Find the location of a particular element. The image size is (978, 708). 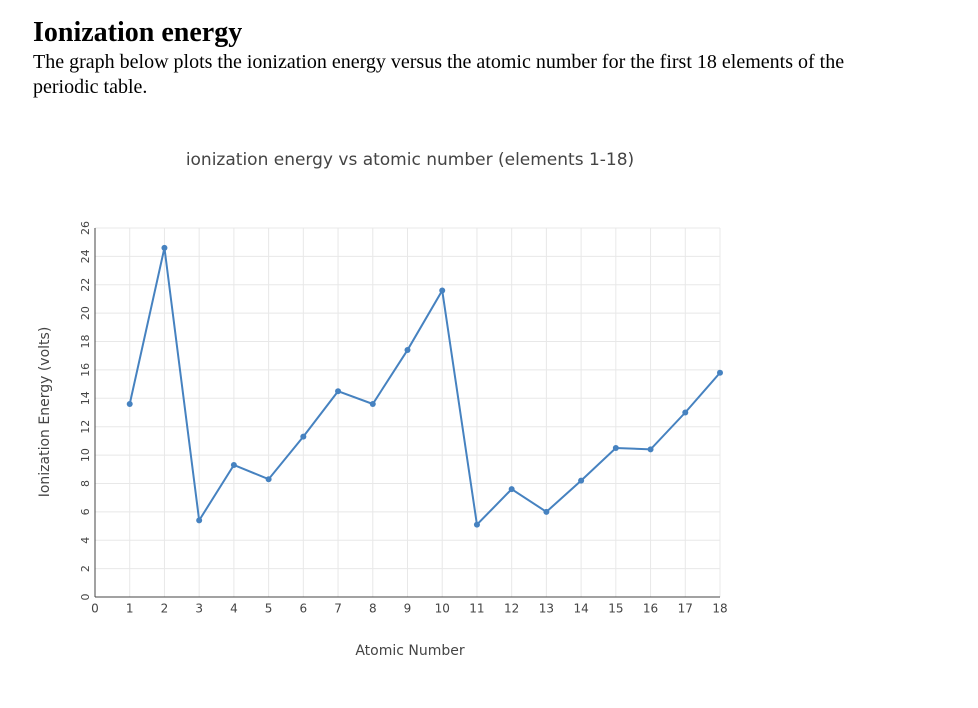

x-tick-label: 9 is located at coordinates (408, 609).